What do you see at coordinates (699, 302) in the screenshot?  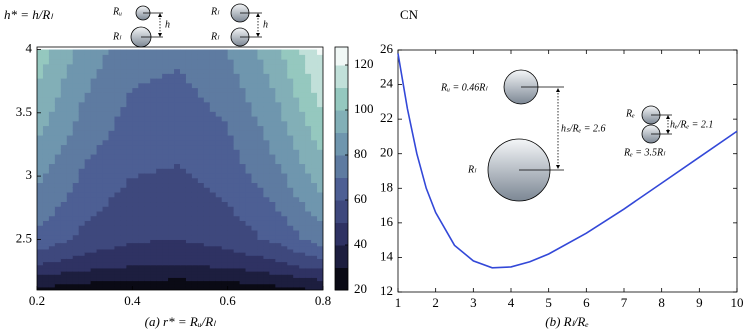 I see `x-tick-label: 9` at bounding box center [699, 302].